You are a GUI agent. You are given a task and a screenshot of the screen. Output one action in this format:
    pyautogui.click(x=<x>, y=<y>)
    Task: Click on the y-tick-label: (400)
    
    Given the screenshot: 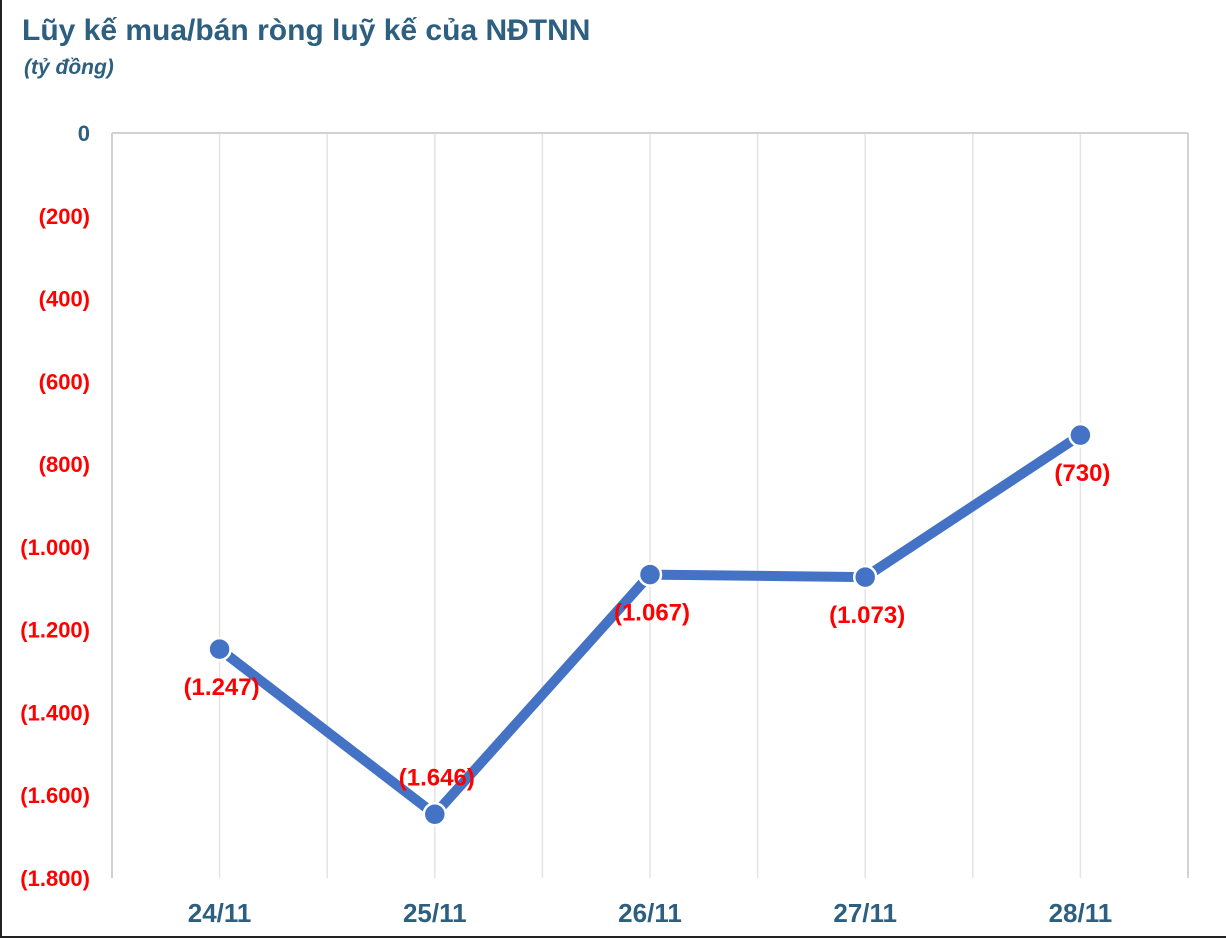 What is the action you would take?
    pyautogui.click(x=64, y=299)
    